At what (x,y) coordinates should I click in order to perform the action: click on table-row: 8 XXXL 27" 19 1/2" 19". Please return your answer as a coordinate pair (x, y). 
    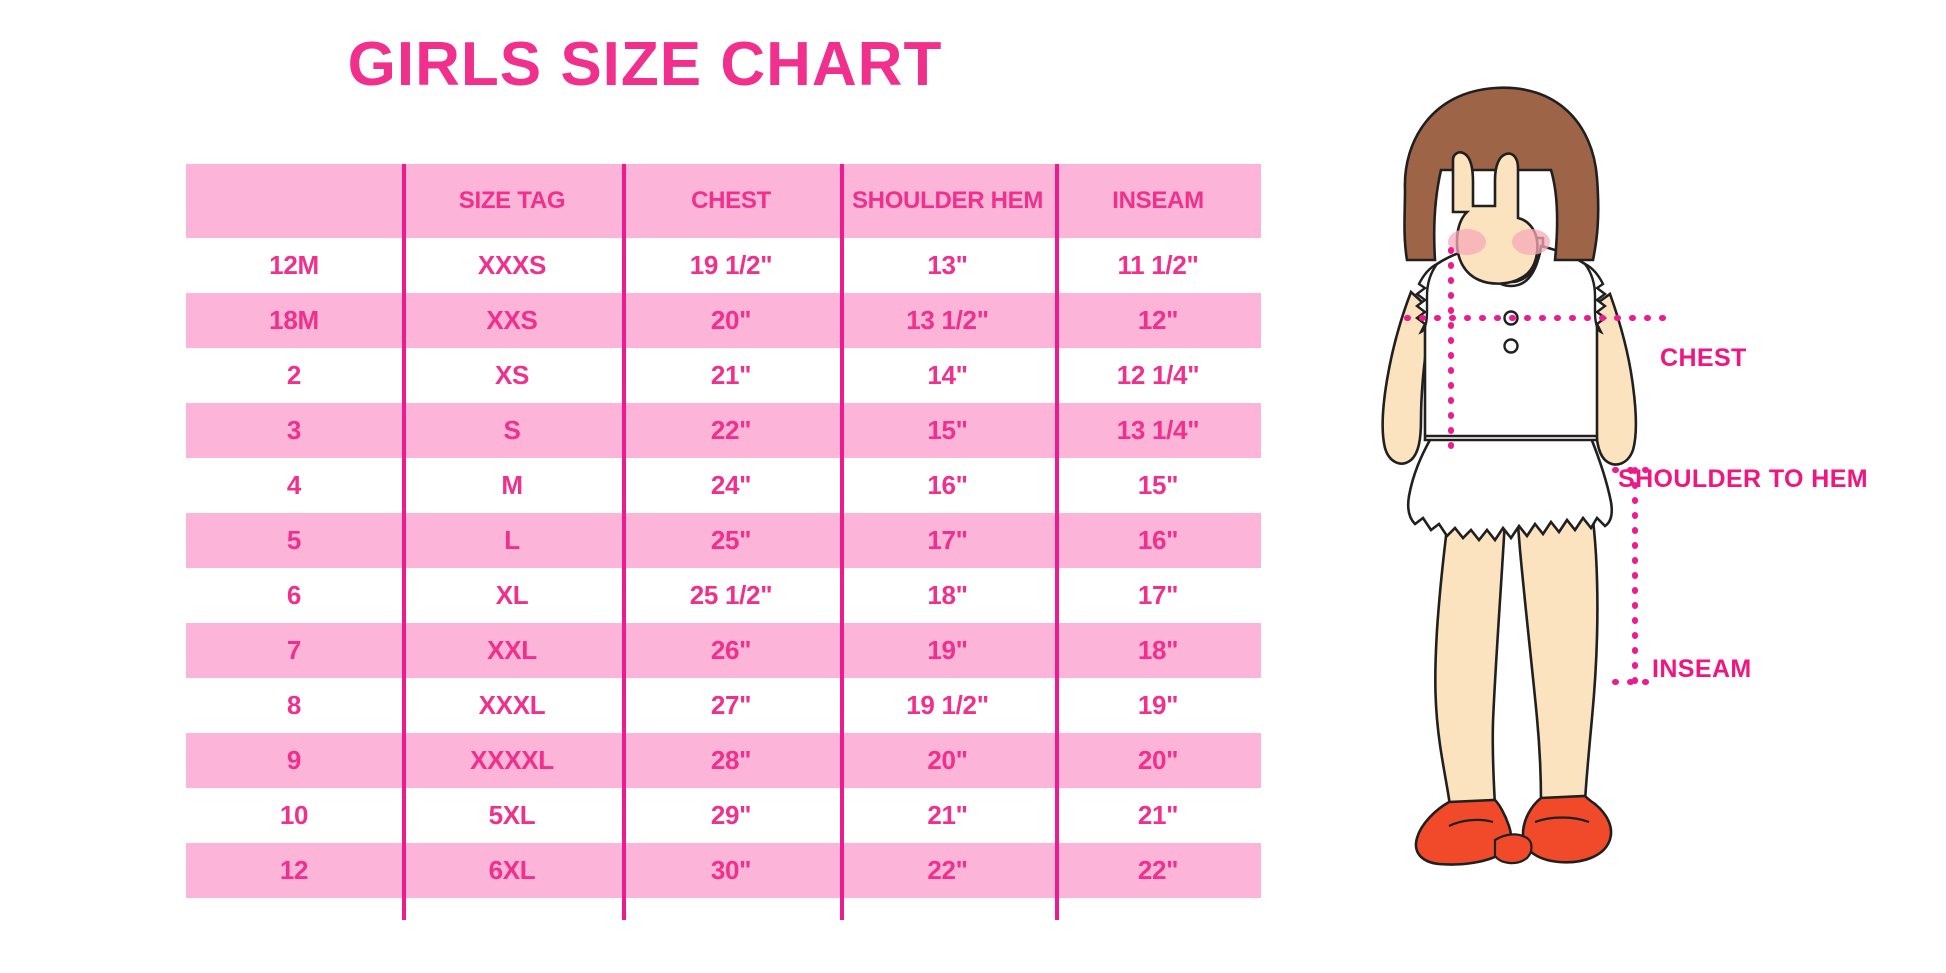
    Looking at the image, I should click on (723, 705).